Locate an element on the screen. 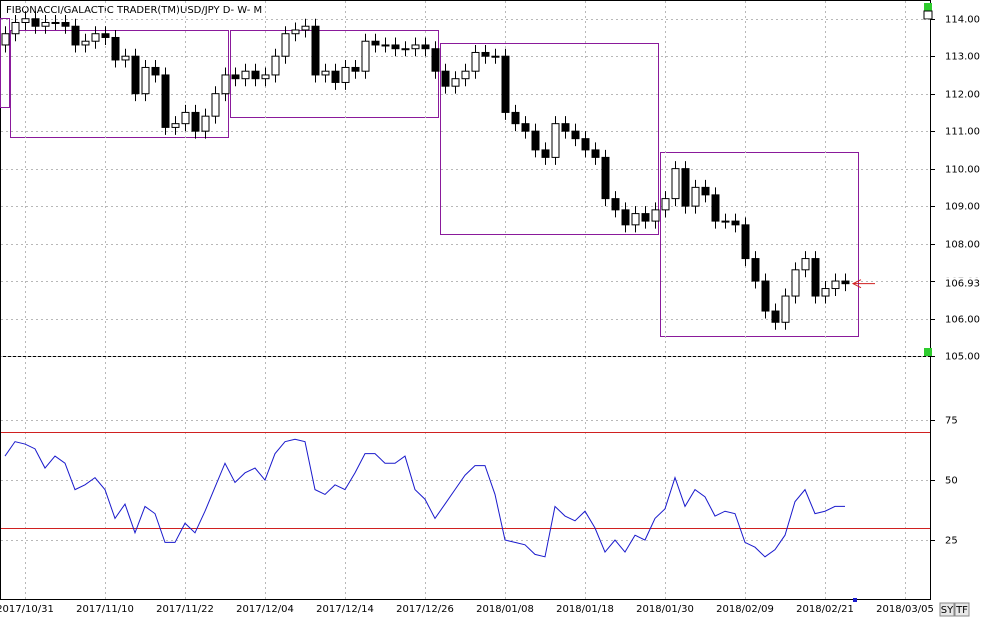 The width and height of the screenshot is (988, 618). y-tick-label: 25 is located at coordinates (951, 541).